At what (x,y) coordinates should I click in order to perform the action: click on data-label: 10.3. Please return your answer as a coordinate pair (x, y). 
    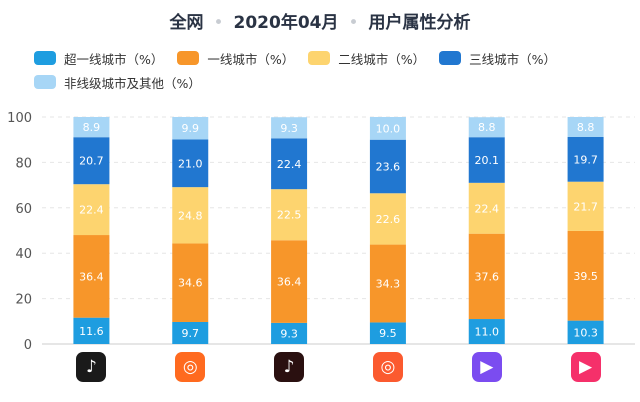
    Looking at the image, I should click on (585, 332).